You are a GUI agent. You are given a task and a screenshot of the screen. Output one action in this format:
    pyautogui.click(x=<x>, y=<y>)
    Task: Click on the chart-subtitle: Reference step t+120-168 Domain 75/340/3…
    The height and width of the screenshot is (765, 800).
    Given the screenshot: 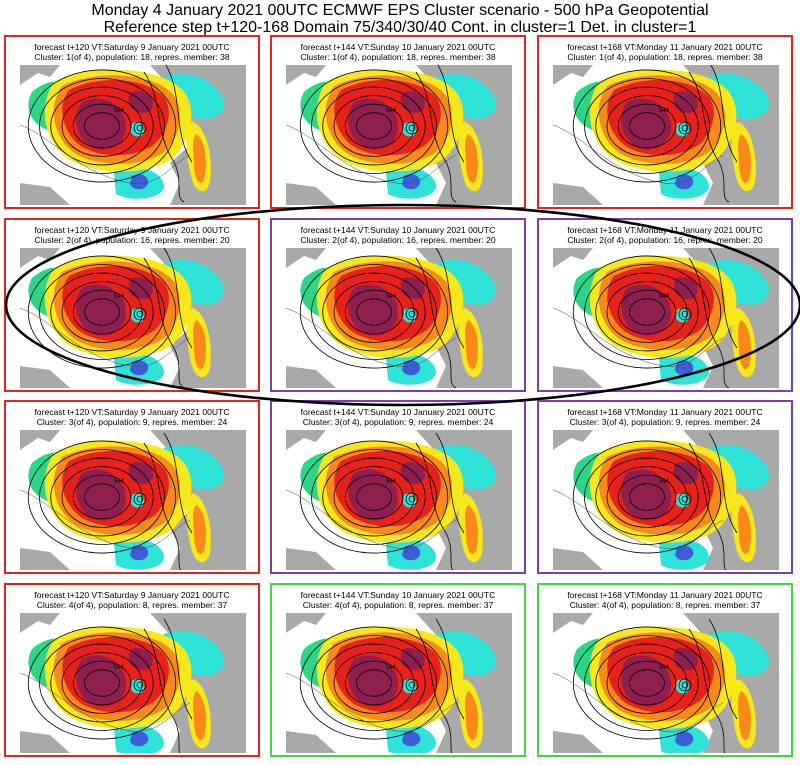 What is the action you would take?
    pyautogui.click(x=400, y=27)
    